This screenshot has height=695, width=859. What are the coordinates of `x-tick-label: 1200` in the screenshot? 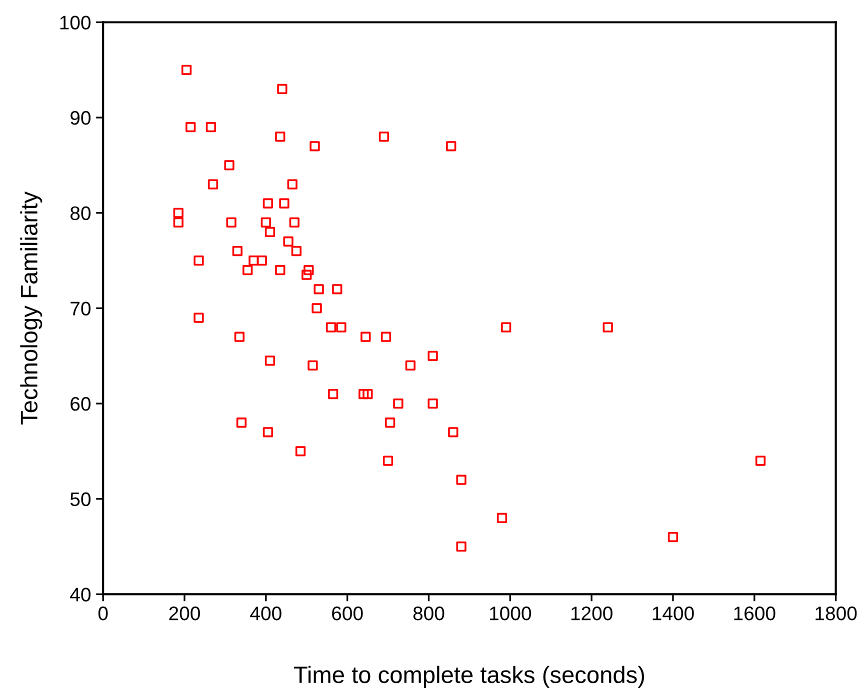 It's located at (591, 613).